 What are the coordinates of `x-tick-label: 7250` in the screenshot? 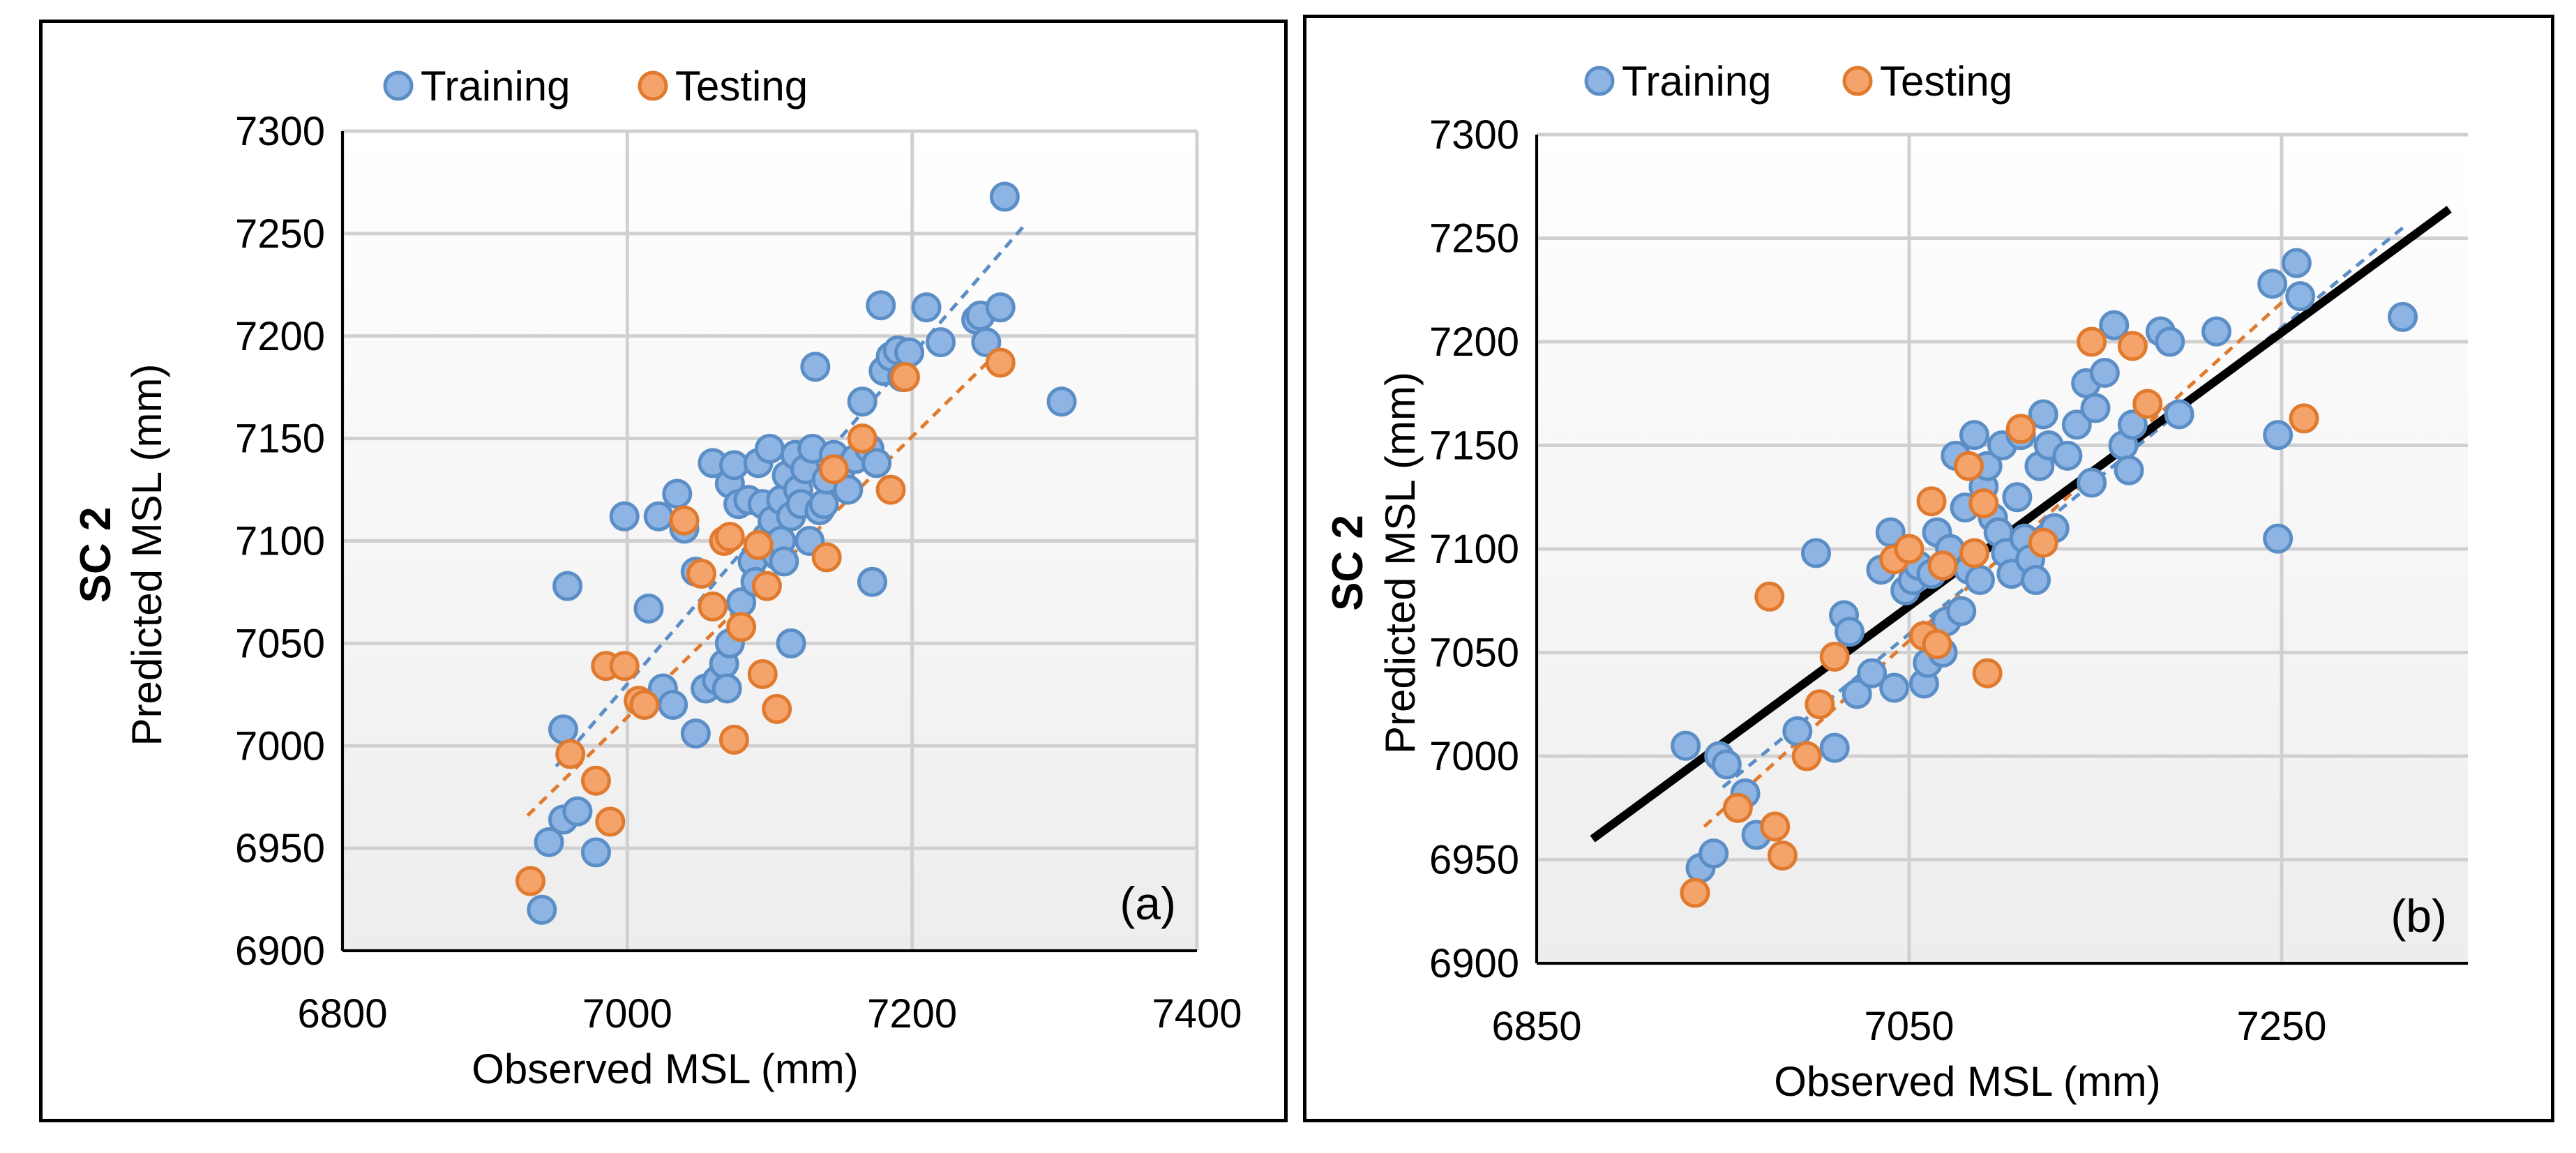 It's located at (2281, 1026).